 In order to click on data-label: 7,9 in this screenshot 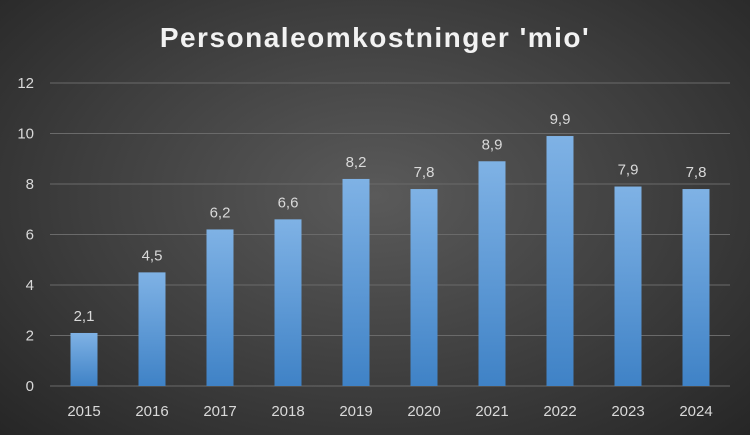, I will do `click(628, 170)`.